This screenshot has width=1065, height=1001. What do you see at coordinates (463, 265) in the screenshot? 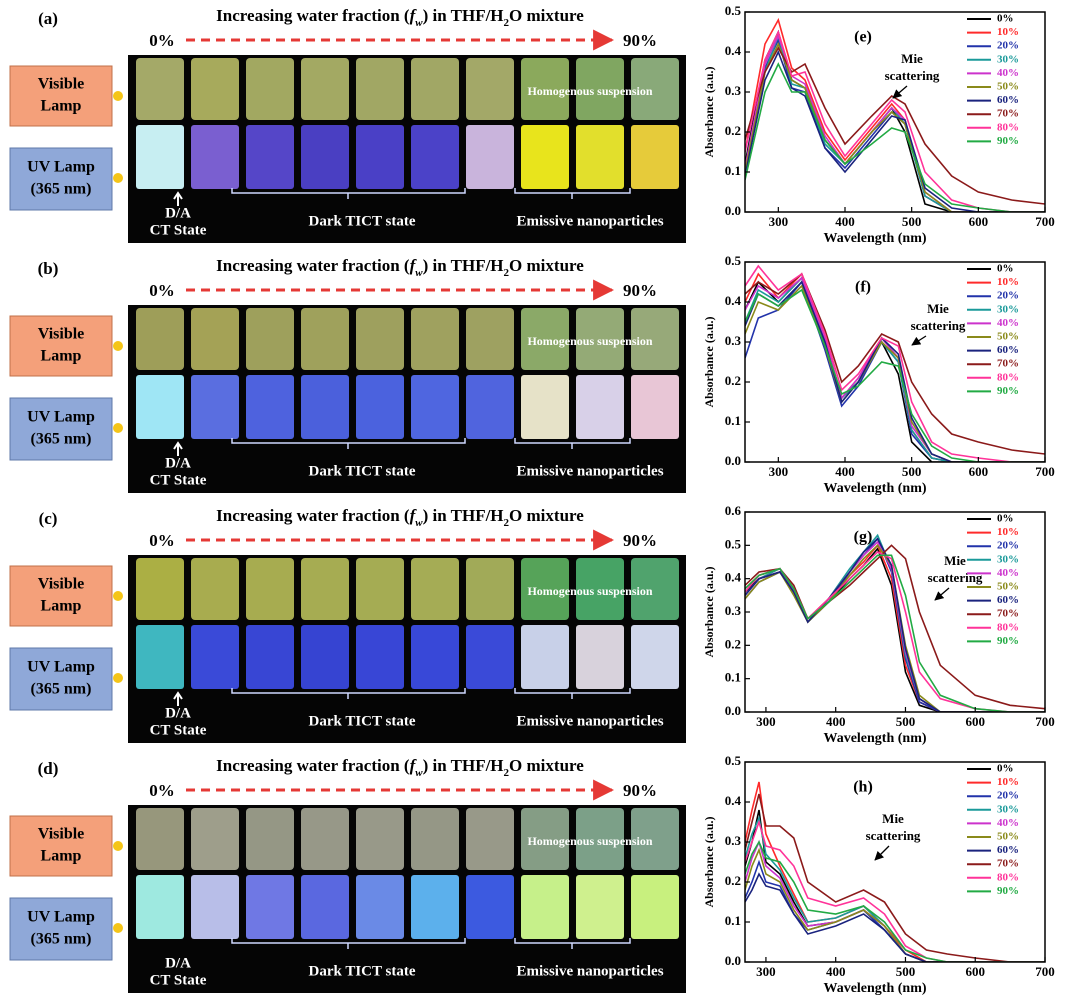
I see `heading-part: ) in THF/H` at bounding box center [463, 265].